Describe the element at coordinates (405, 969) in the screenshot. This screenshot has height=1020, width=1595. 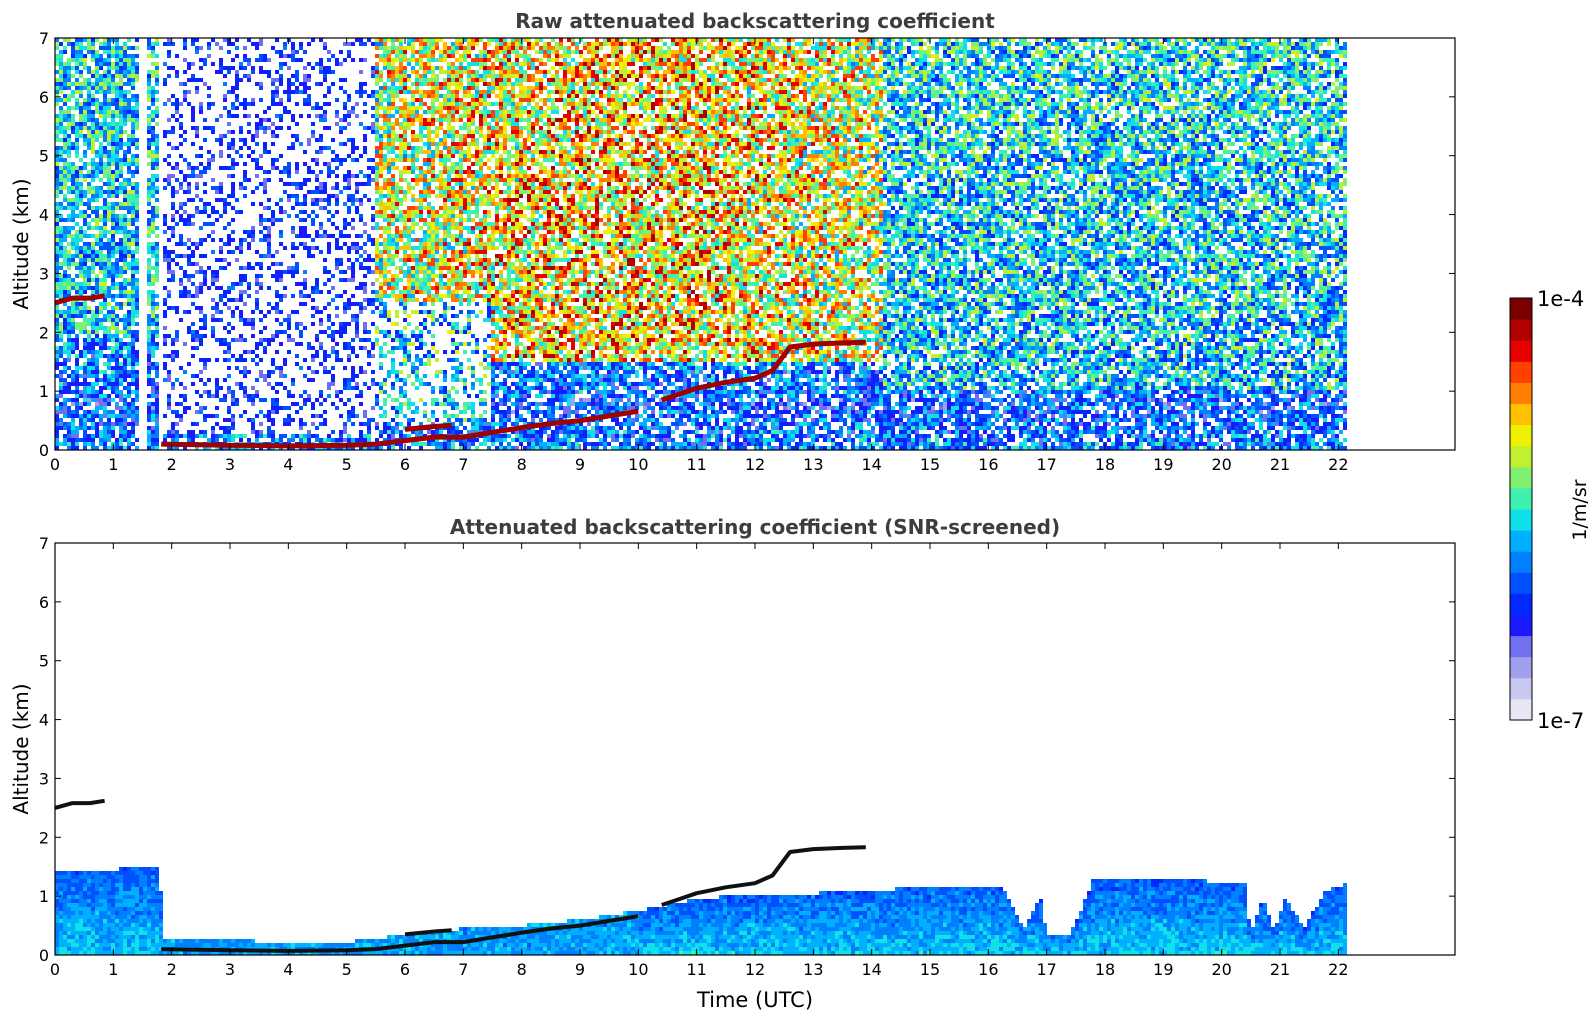
I see `xtick-label-screened-6: 6` at that location.